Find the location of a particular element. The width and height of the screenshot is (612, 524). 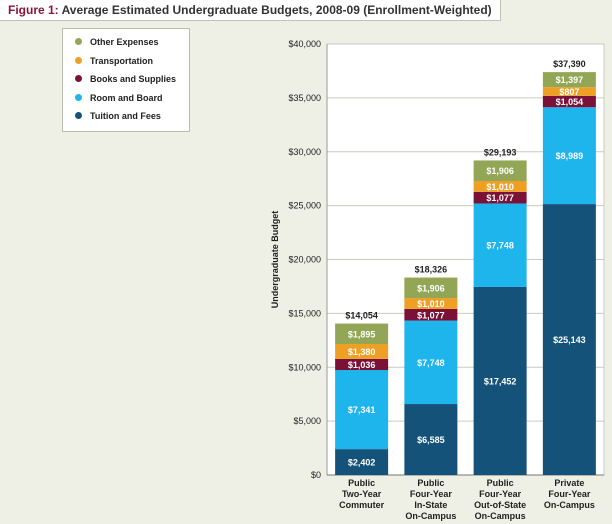

figure-title-lead: Figure 1: is located at coordinates (33, 10).